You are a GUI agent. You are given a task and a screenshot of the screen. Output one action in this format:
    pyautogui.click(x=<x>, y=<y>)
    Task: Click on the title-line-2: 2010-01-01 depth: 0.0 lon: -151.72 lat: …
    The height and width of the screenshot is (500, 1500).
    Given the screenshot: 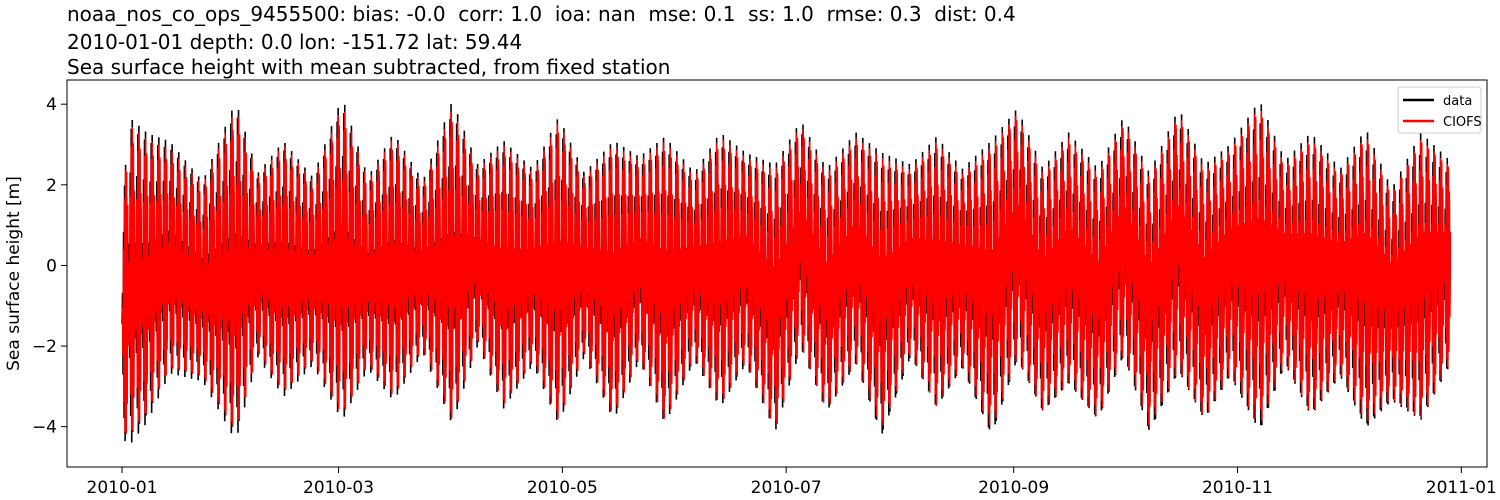 What is the action you would take?
    pyautogui.click(x=295, y=42)
    